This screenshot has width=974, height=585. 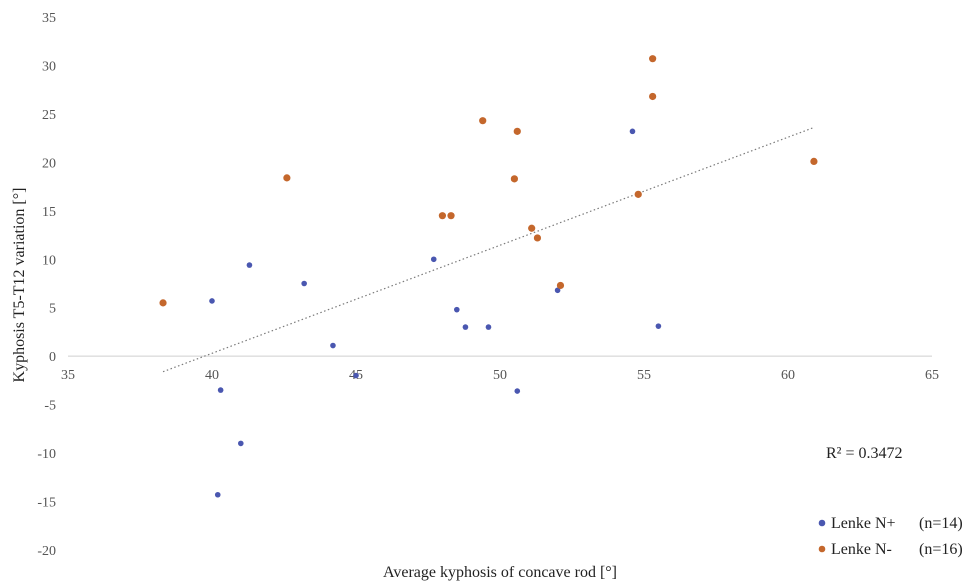 I want to click on x-tick-label: 40, so click(x=212, y=375).